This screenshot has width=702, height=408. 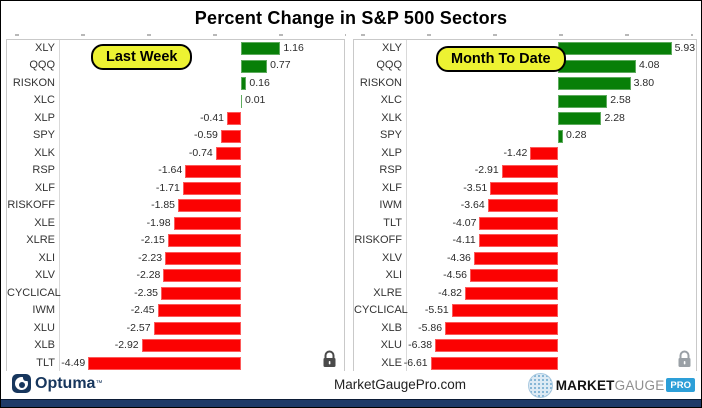 What do you see at coordinates (525, 118) in the screenshot?
I see `chart-row: XLK 2.28` at bounding box center [525, 118].